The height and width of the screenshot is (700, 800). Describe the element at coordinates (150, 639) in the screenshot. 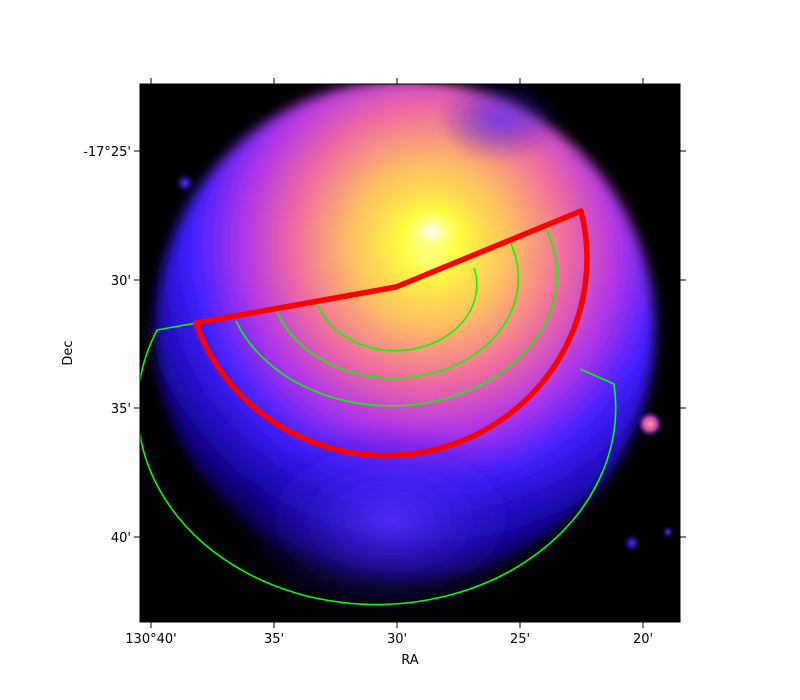

I see `x-tick-label: 130°40'` at that location.